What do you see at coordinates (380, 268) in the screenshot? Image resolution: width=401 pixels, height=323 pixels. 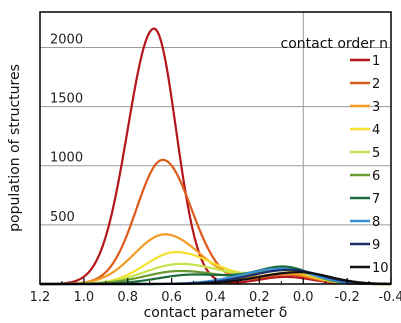 I see `legend-label-10: 10` at bounding box center [380, 268].